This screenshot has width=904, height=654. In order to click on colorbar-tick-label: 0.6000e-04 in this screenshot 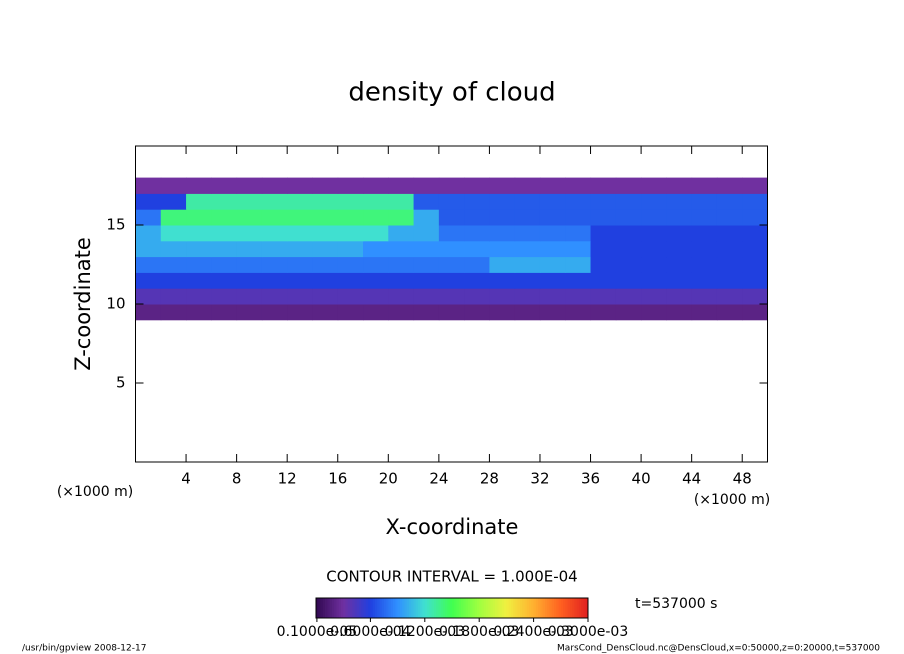, I will do `click(370, 632)`.